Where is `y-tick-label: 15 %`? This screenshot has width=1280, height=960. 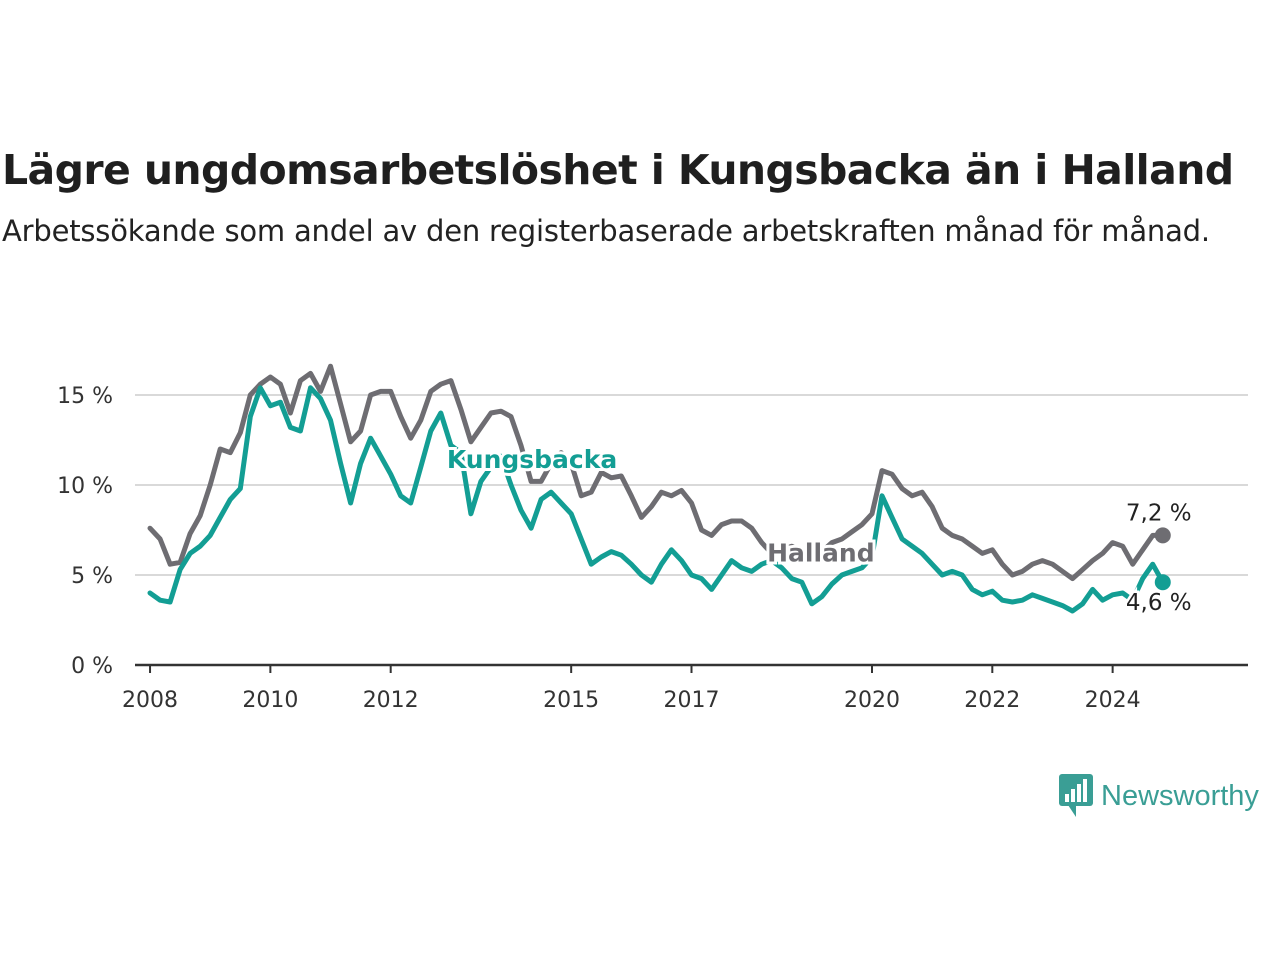 y-tick-label: 15 % is located at coordinates (85, 396).